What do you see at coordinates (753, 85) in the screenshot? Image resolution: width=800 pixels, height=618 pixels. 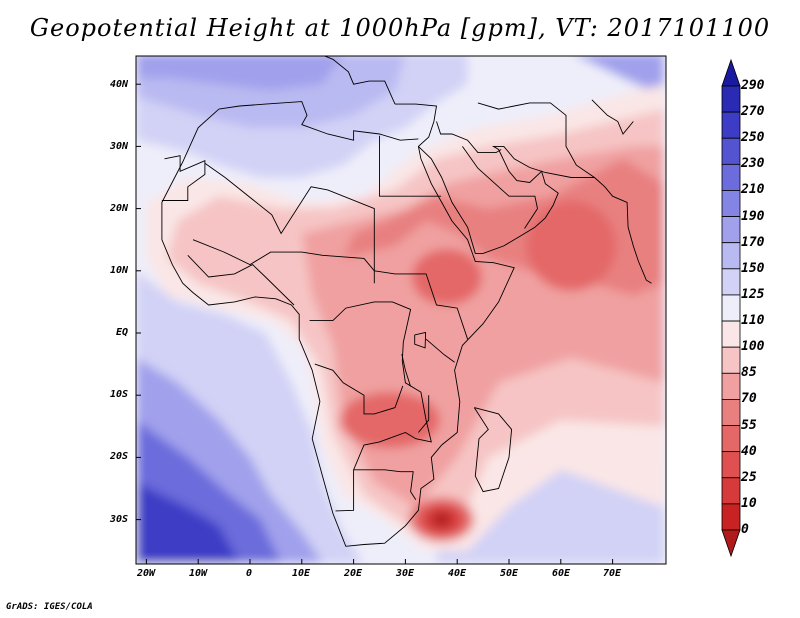 I see `colorbar-label: 290` at bounding box center [753, 85].